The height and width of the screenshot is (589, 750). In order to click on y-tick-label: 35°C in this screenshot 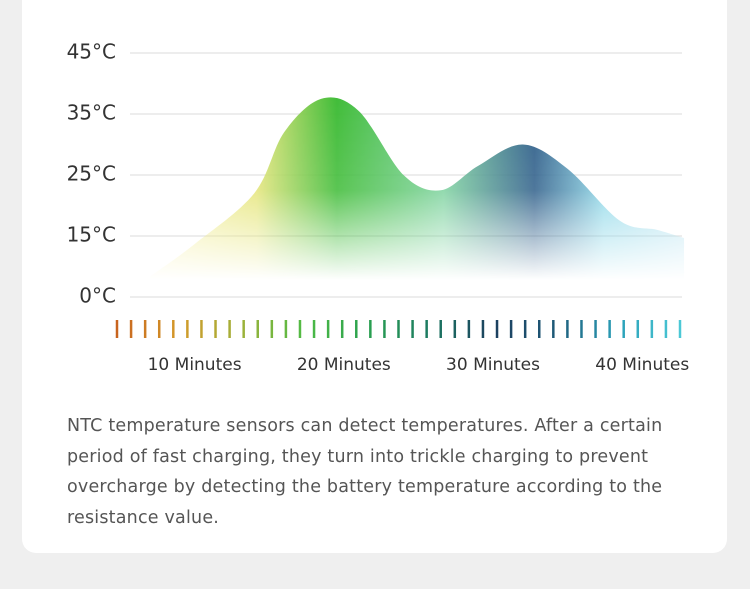, I will do `click(91, 113)`.